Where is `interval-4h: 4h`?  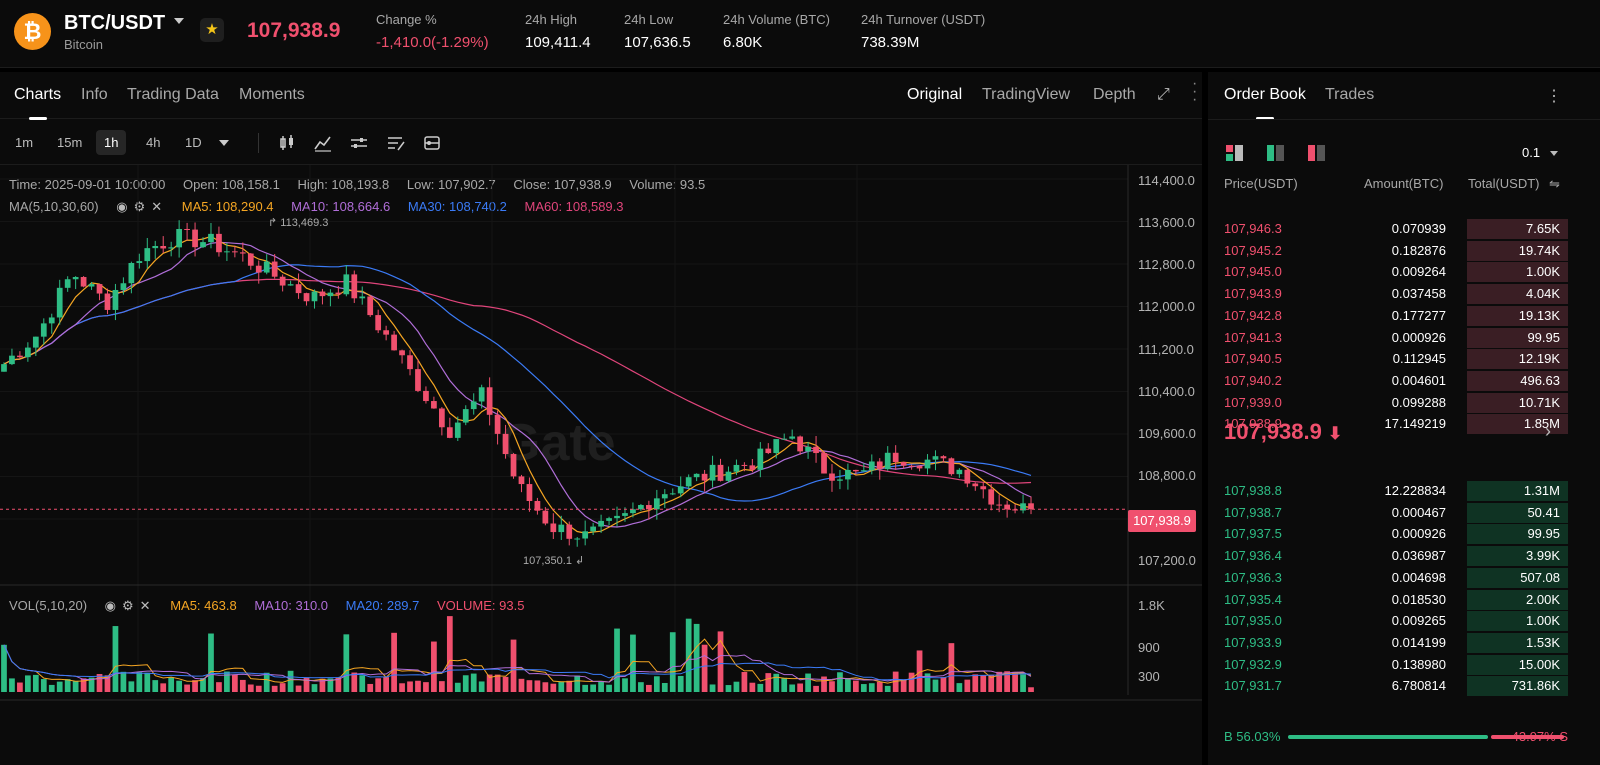
interval-4h: 4h is located at coordinates (153, 142).